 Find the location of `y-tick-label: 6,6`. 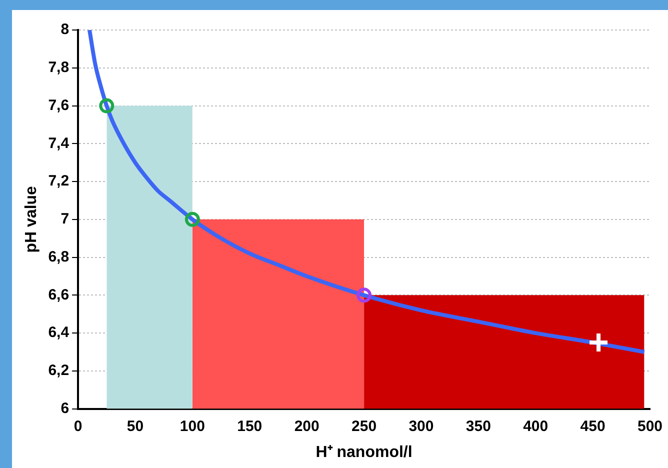

y-tick-label: 6,6 is located at coordinates (59, 295).